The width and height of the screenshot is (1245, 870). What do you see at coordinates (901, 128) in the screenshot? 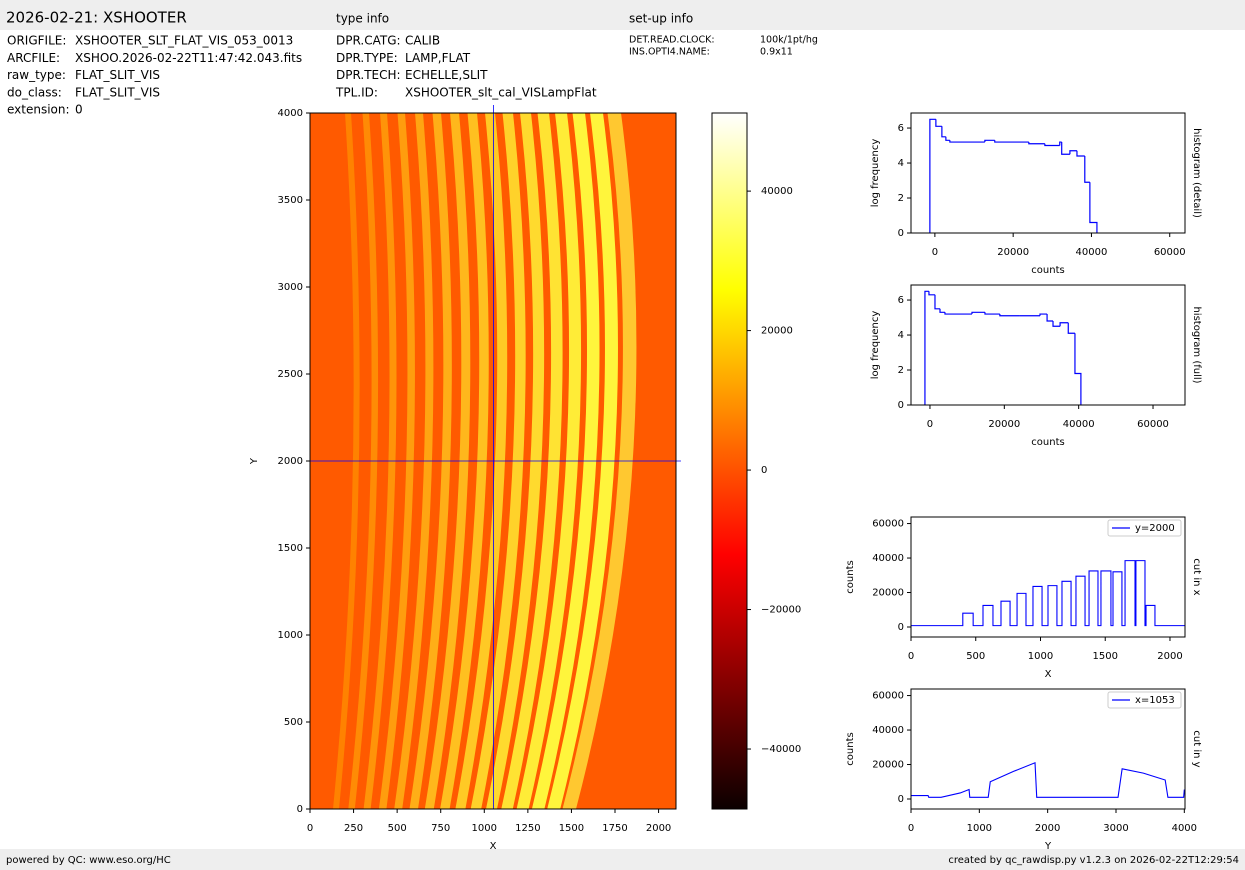
I see `y-tick-label: 6` at bounding box center [901, 128].